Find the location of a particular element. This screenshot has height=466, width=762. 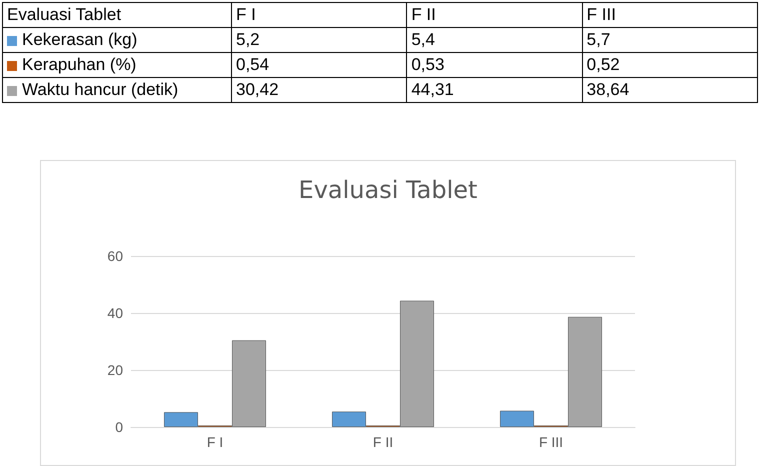

y-tick-label: 0 is located at coordinates (119, 427).